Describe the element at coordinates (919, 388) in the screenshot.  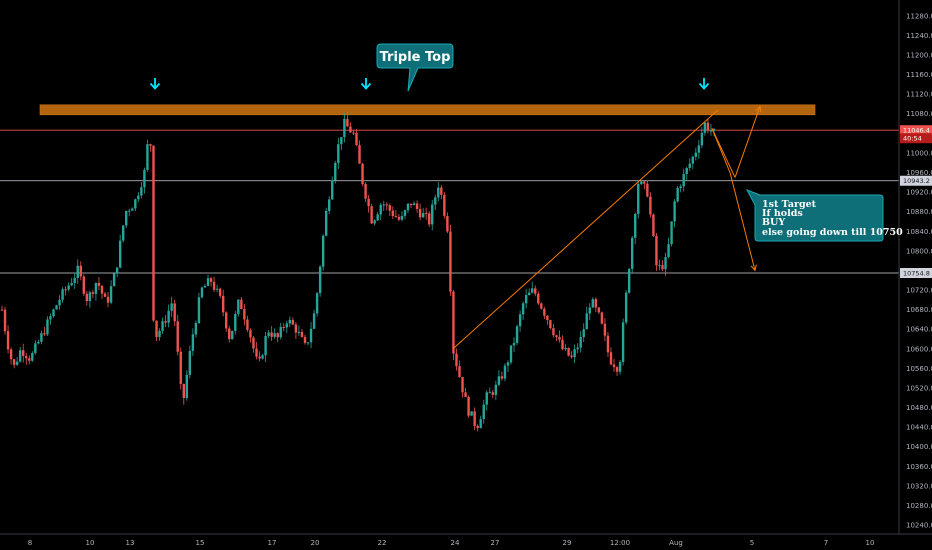
I see `price-tick-label: 10520.0` at that location.